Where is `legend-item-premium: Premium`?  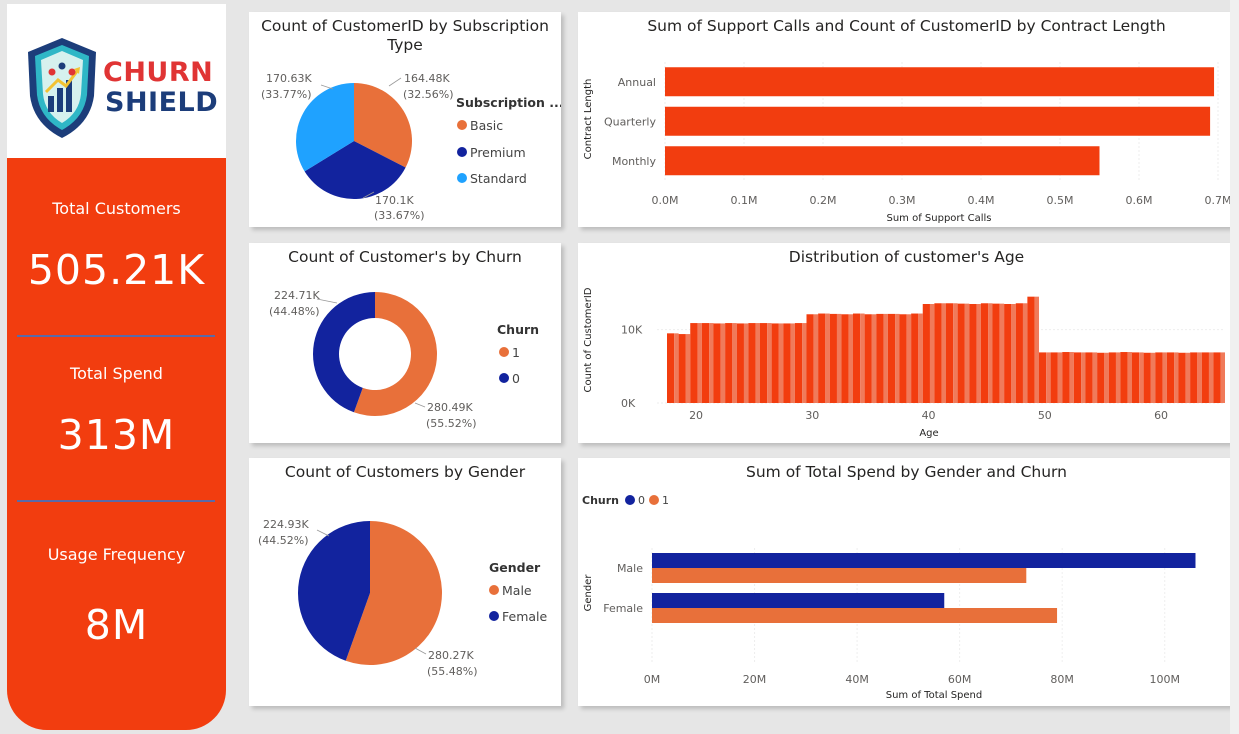 legend-item-premium: Premium is located at coordinates (498, 152).